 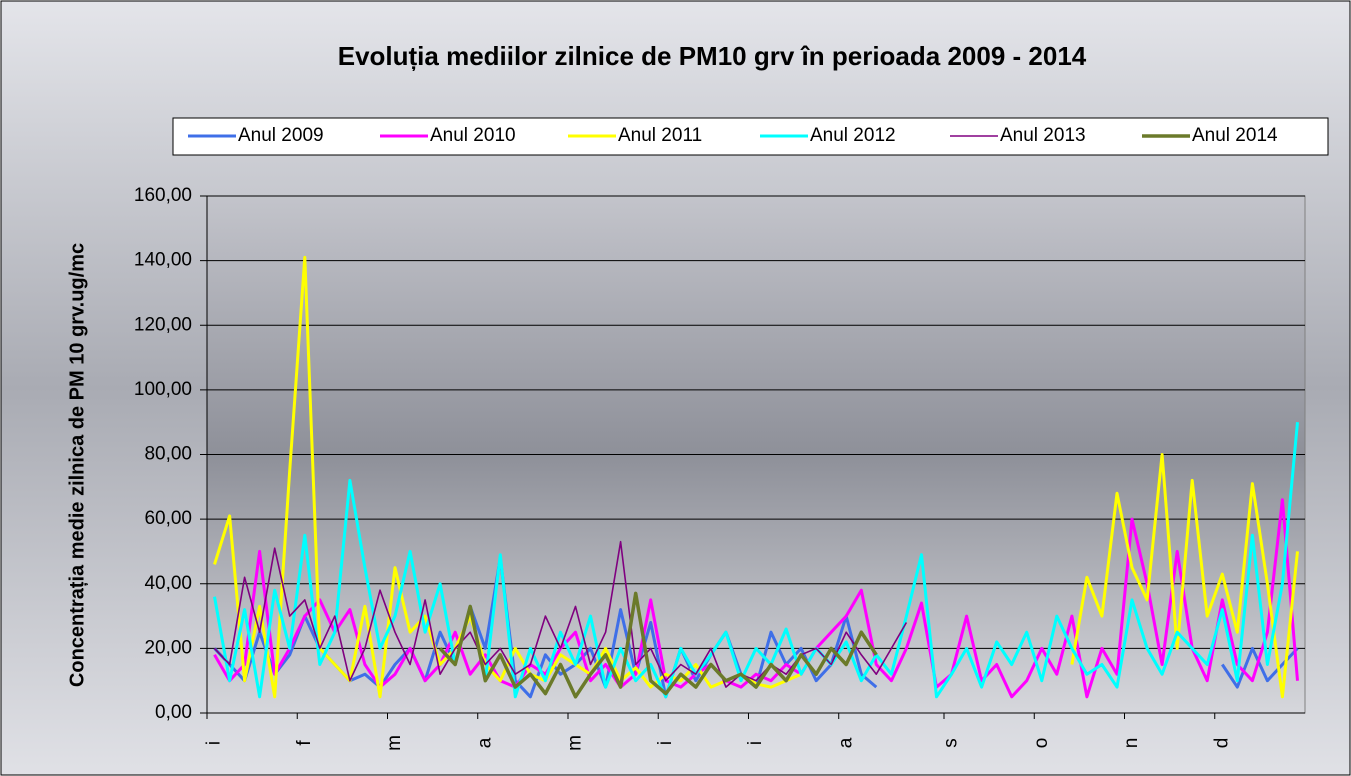 I want to click on y-tick-label: 60,00, so click(x=168, y=518).